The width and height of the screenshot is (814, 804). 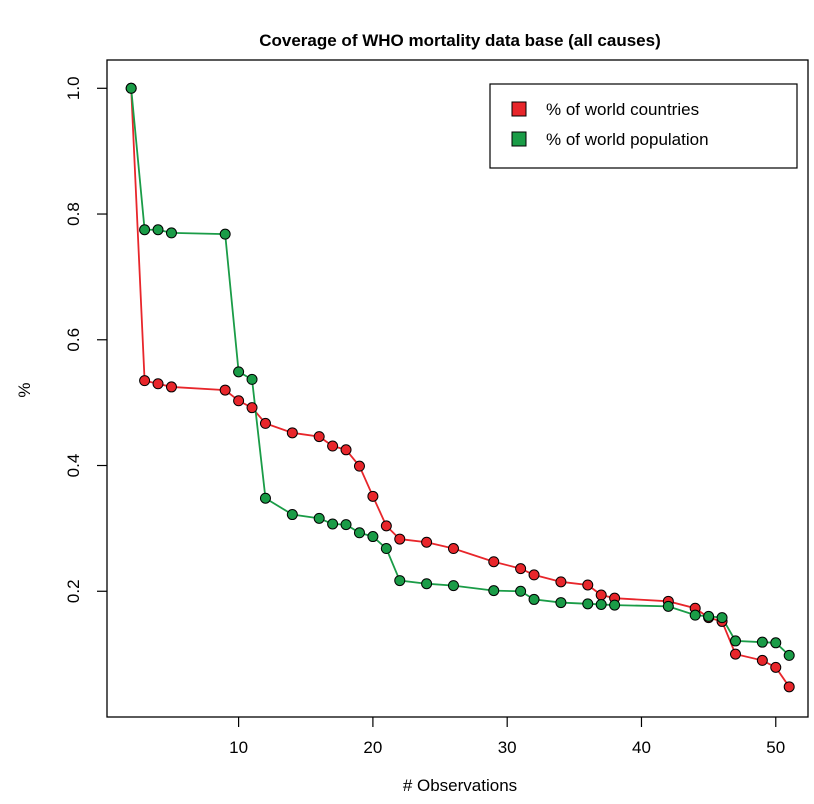 I want to click on legend-swatch-population, so click(x=519, y=139).